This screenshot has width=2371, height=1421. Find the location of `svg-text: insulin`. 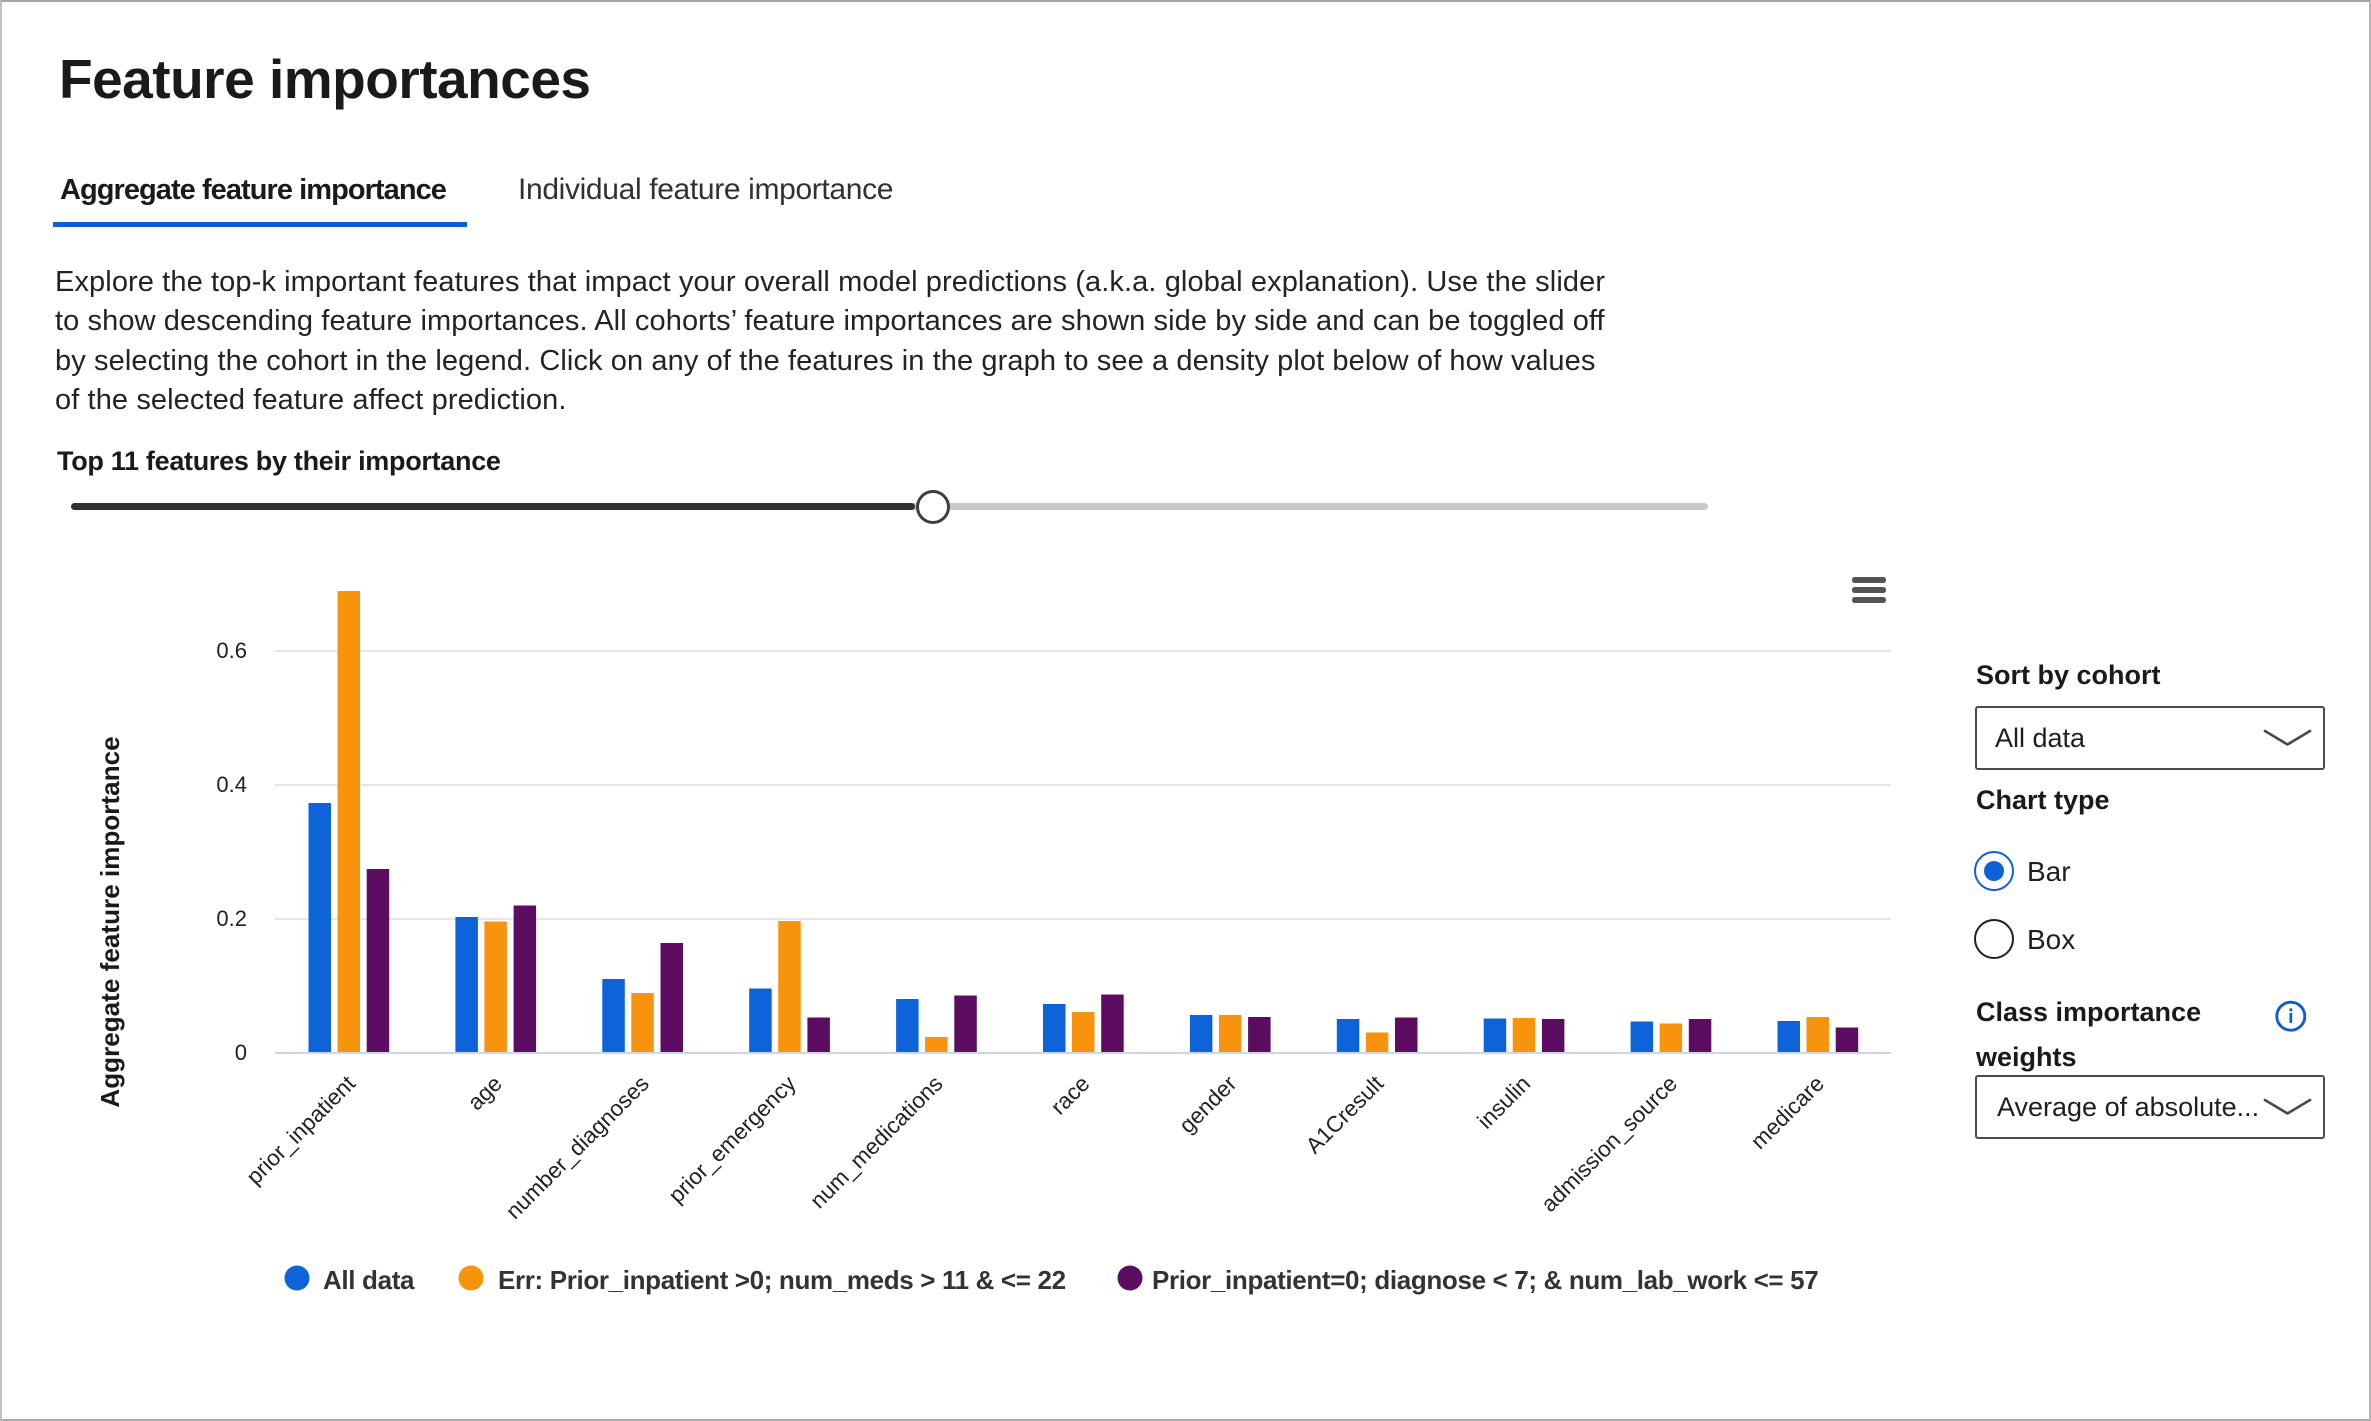

svg-text: insulin is located at coordinates (1503, 1102).